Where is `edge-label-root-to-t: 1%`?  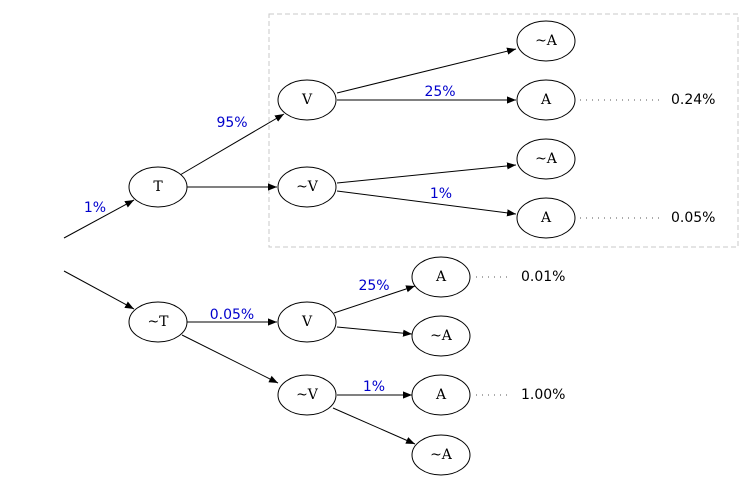 edge-label-root-to-t: 1% is located at coordinates (95, 208).